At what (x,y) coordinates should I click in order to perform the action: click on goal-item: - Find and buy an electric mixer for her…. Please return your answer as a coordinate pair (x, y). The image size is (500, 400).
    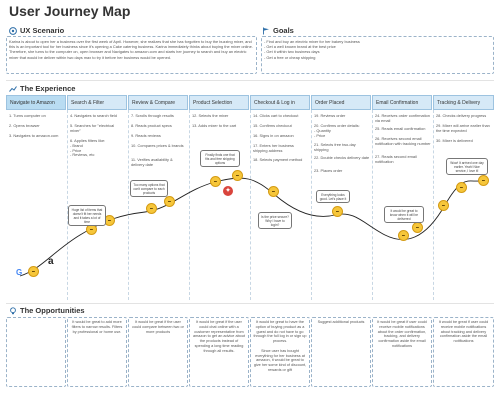
    Looking at the image, I should click on (312, 41).